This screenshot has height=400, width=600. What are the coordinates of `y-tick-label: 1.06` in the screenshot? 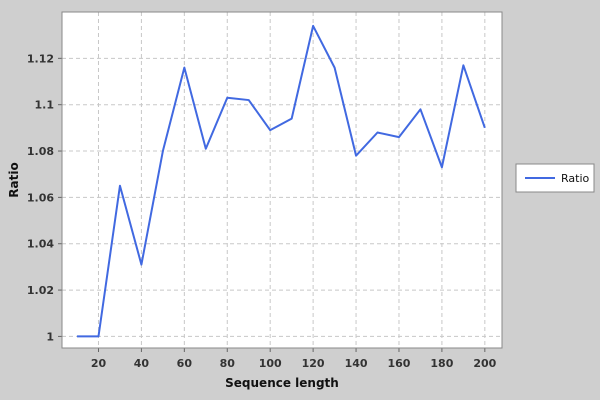 It's located at (40, 197).